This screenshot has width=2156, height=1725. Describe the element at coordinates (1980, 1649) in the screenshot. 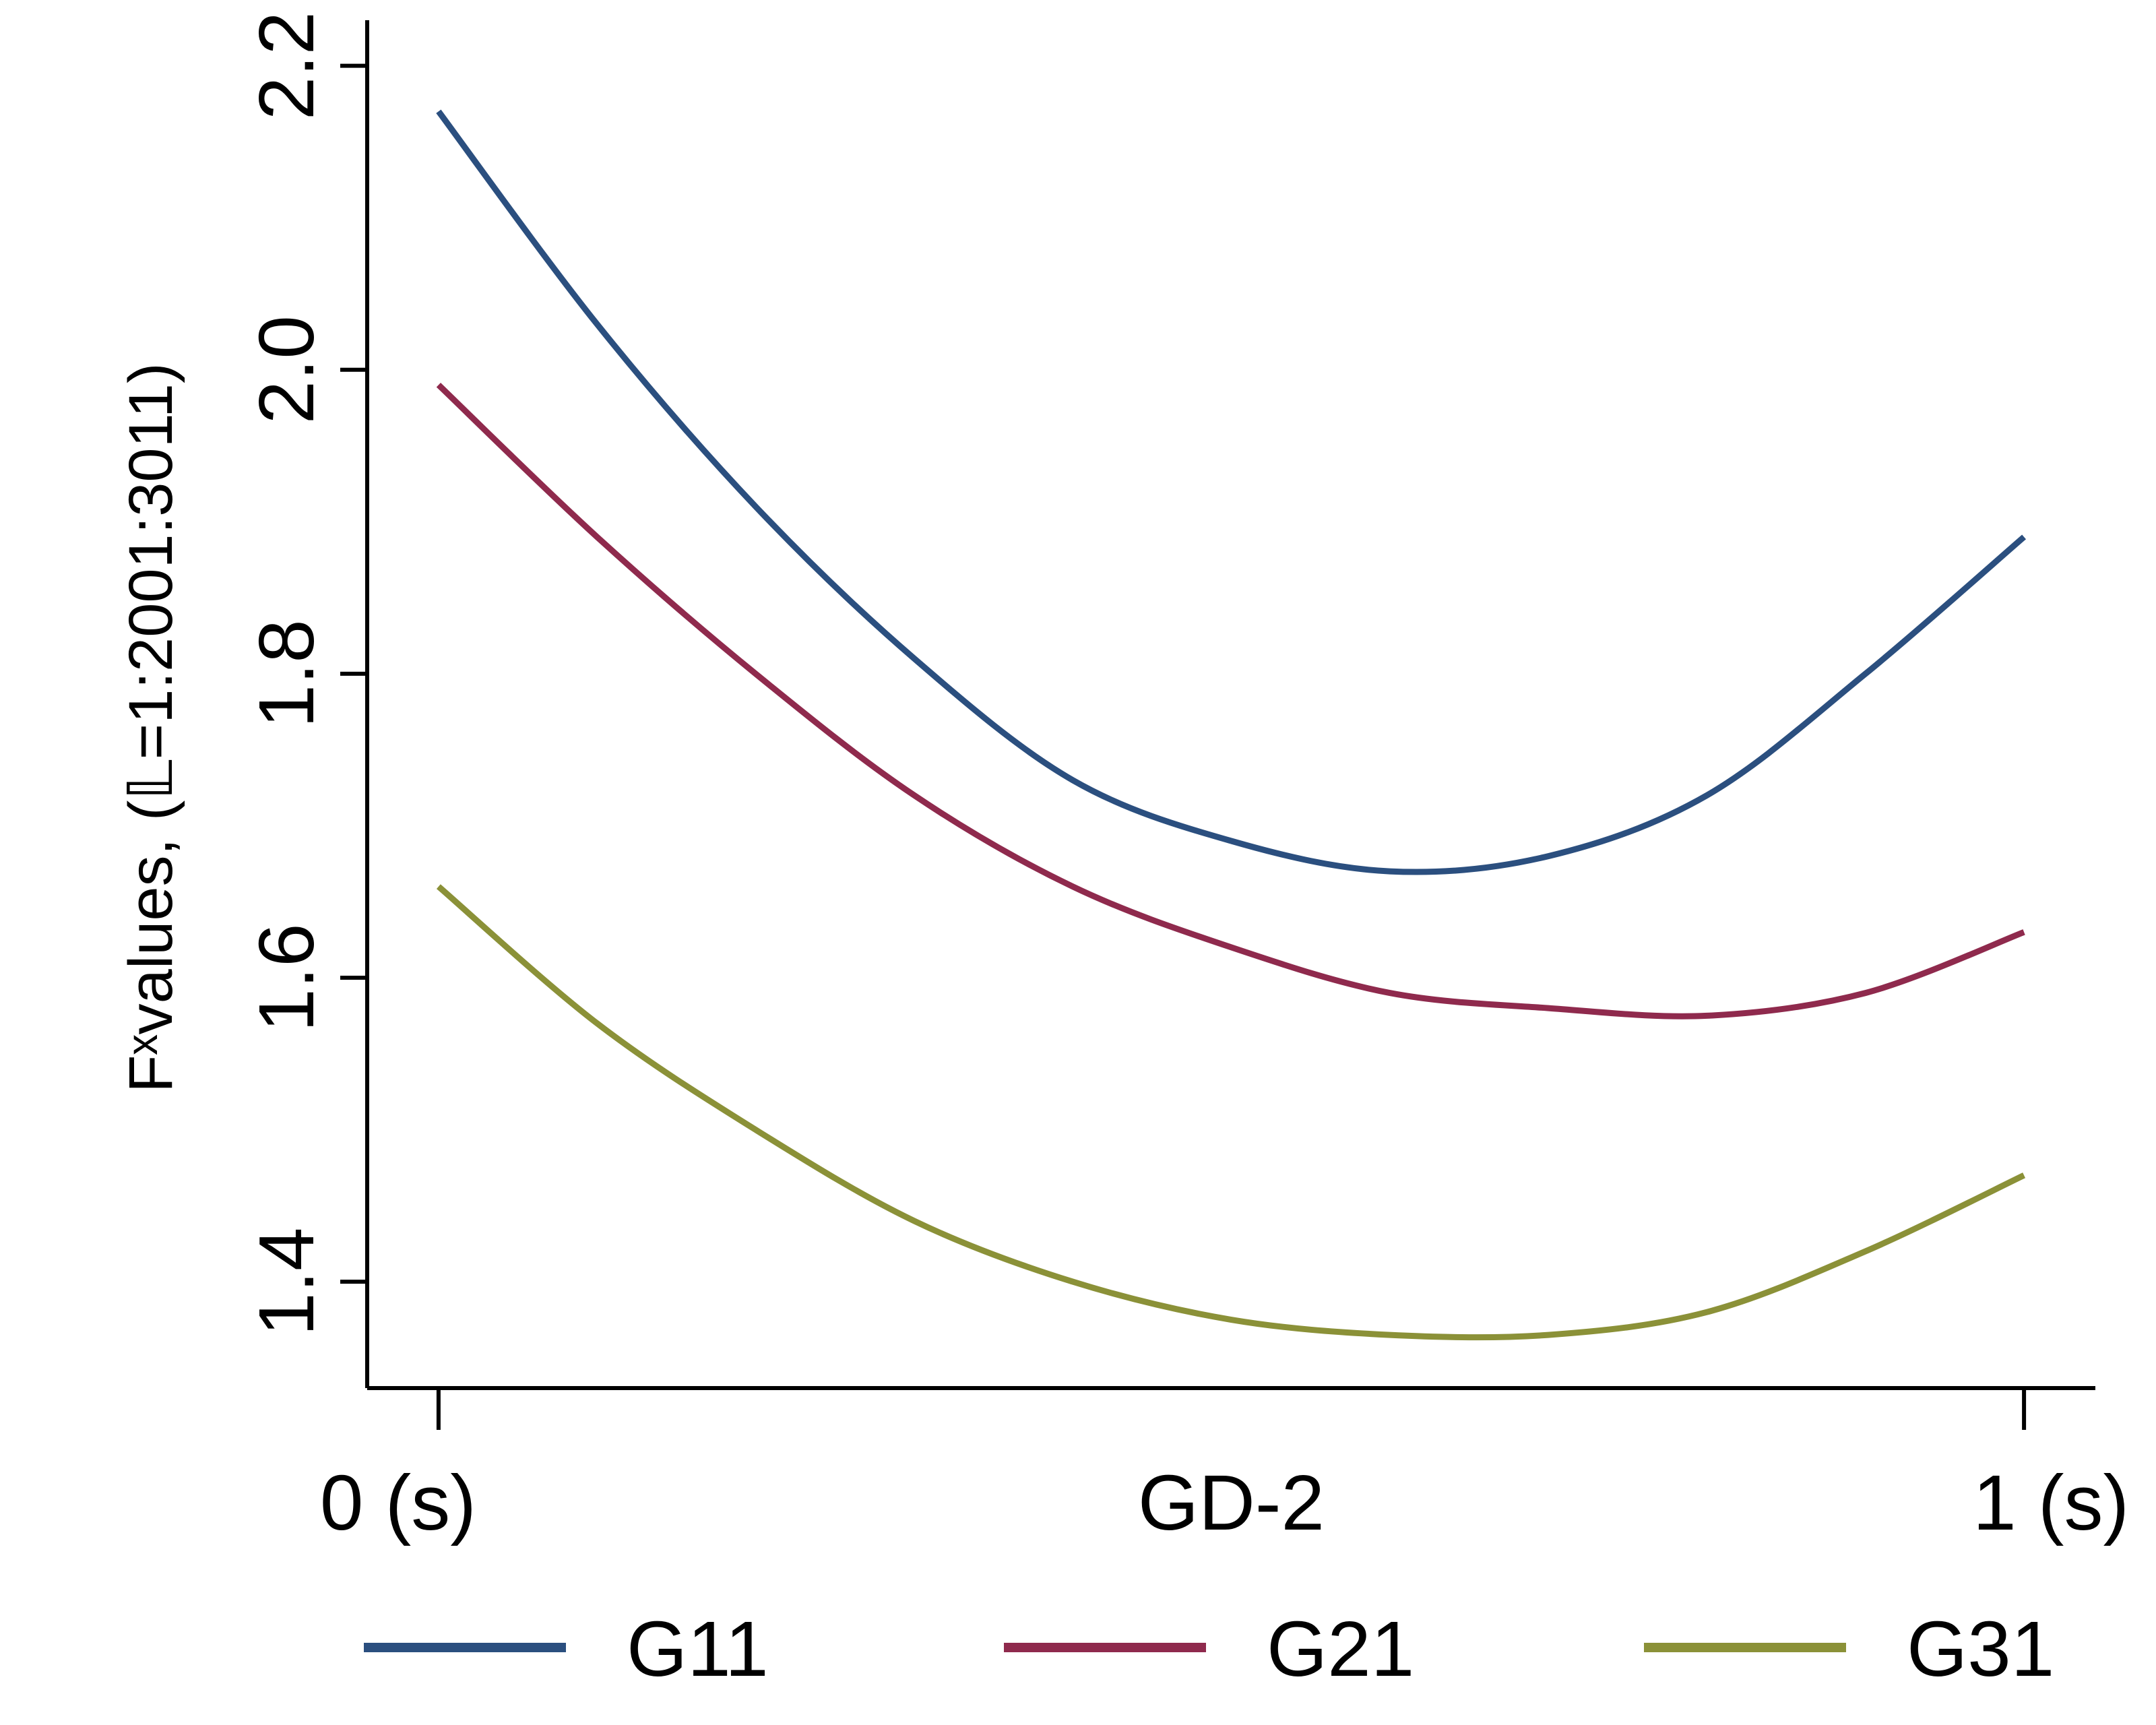

I see `legend-label-g31: G31` at that location.